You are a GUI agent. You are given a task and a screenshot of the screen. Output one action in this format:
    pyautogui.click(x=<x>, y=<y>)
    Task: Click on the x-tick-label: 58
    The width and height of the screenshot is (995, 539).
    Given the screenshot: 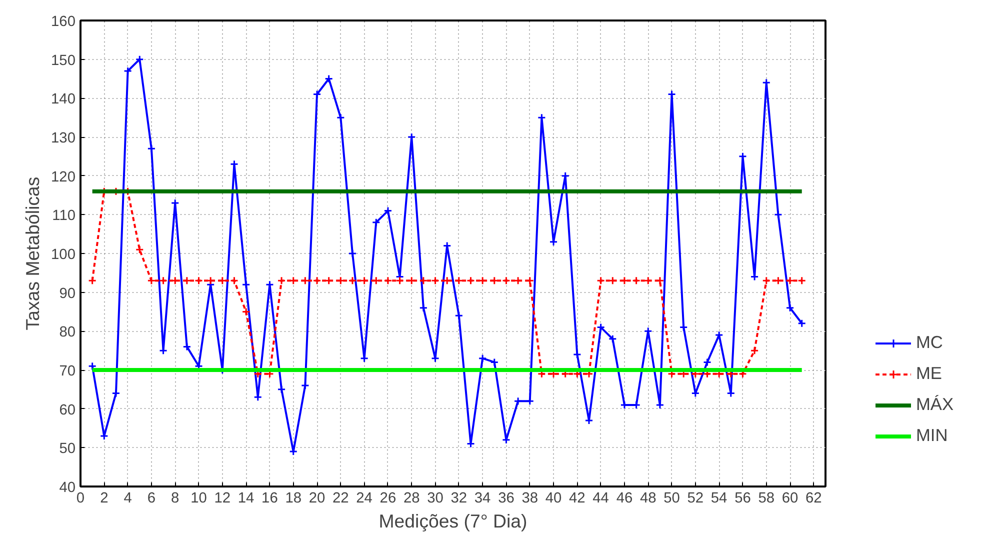 What is the action you would take?
    pyautogui.click(x=766, y=498)
    